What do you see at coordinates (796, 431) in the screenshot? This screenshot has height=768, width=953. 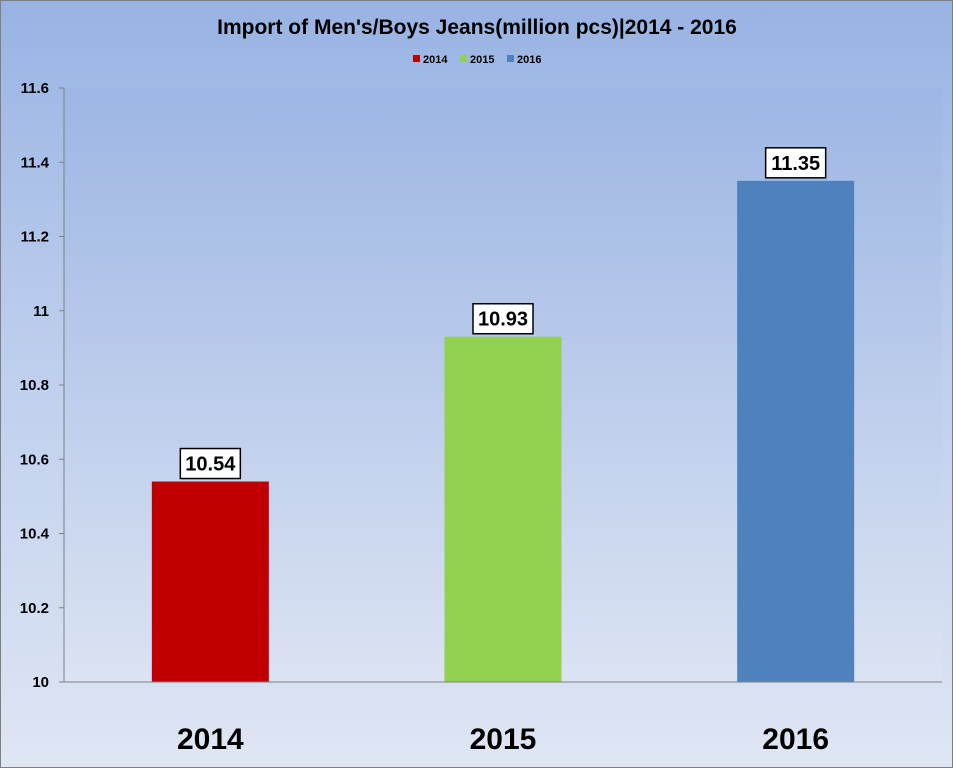 I see `bar-2016` at bounding box center [796, 431].